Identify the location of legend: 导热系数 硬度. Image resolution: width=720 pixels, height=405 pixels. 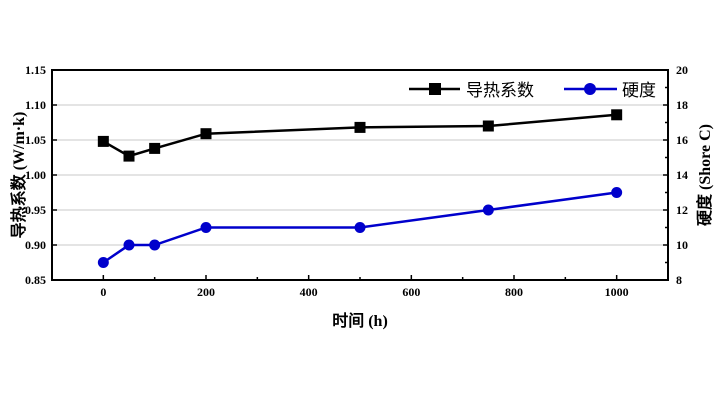
(532, 91).